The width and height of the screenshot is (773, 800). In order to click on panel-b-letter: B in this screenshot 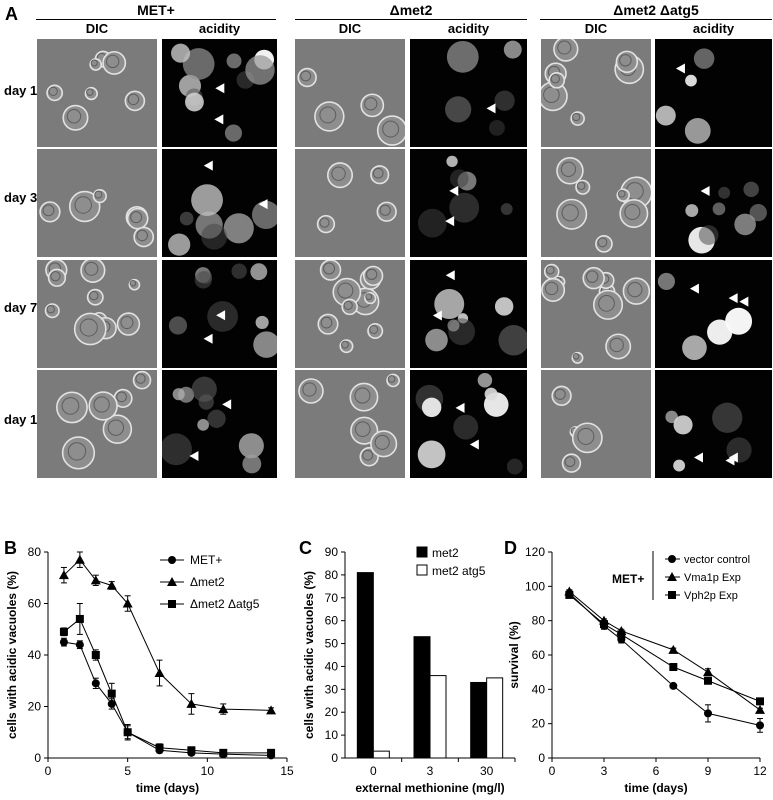, I will do `click(10, 548)`.